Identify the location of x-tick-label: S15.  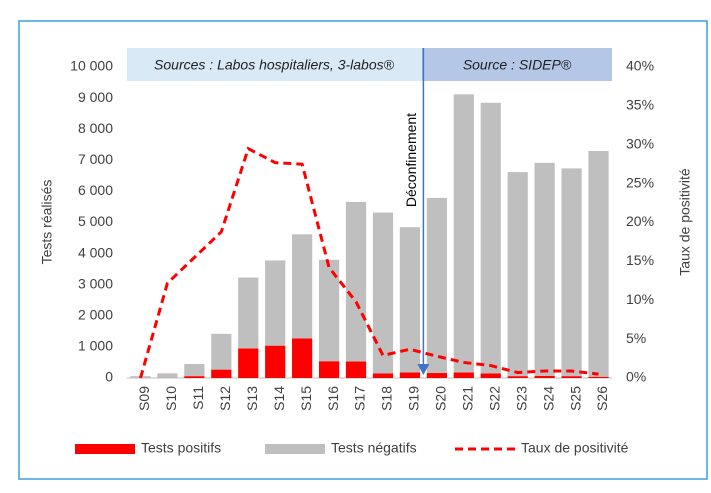
(306, 398).